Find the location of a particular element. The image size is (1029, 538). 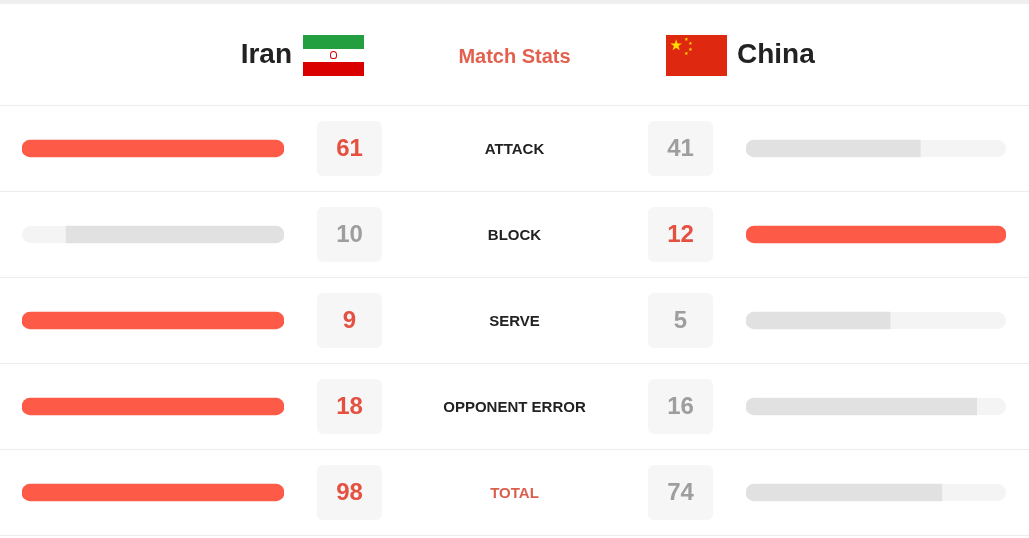

y-tick-label: BLOCK is located at coordinates (514, 234).